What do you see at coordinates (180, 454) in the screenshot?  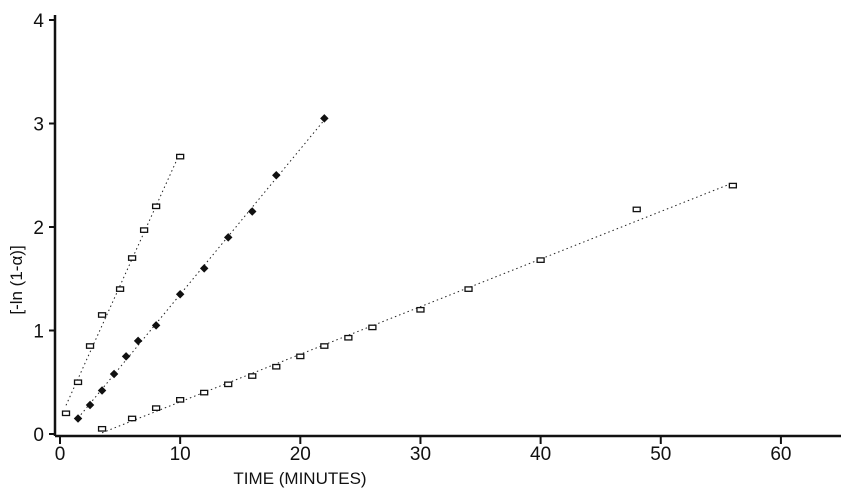 I see `x-tick-label: 10` at bounding box center [180, 454].